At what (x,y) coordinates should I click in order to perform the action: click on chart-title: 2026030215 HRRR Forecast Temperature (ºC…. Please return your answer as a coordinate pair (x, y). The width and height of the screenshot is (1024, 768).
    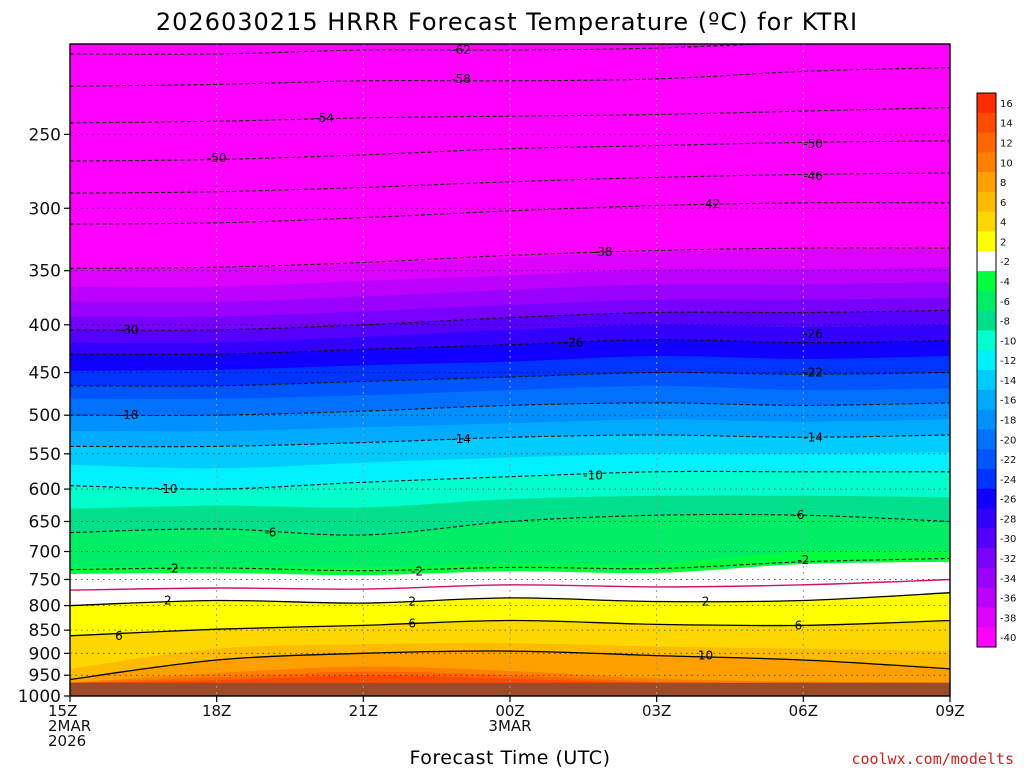
    Looking at the image, I should click on (507, 22).